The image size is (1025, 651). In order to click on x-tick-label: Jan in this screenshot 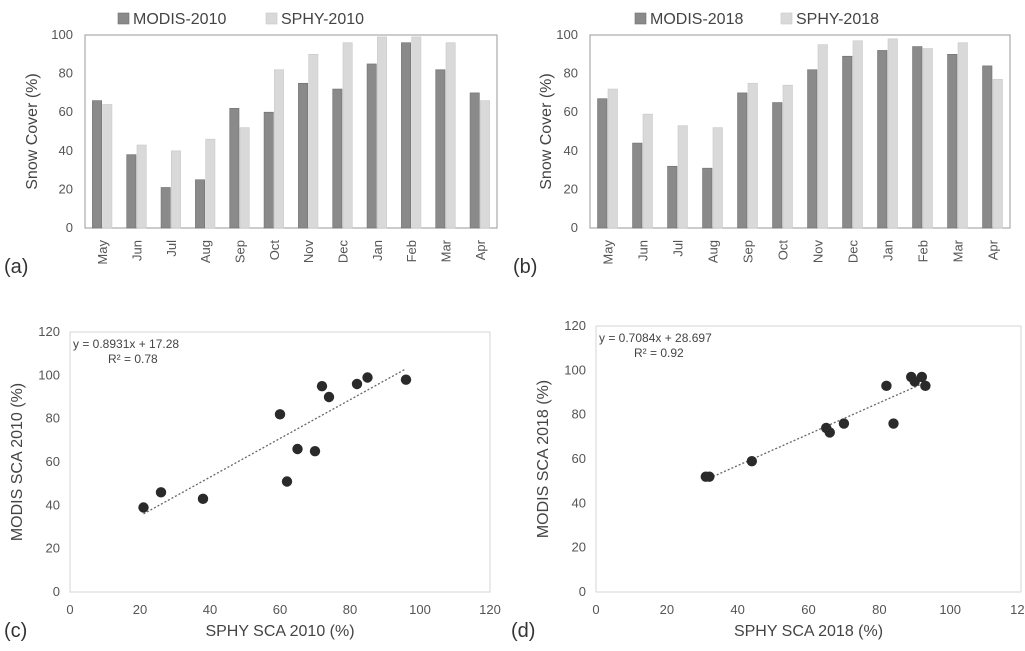, I will do `click(888, 250)`.